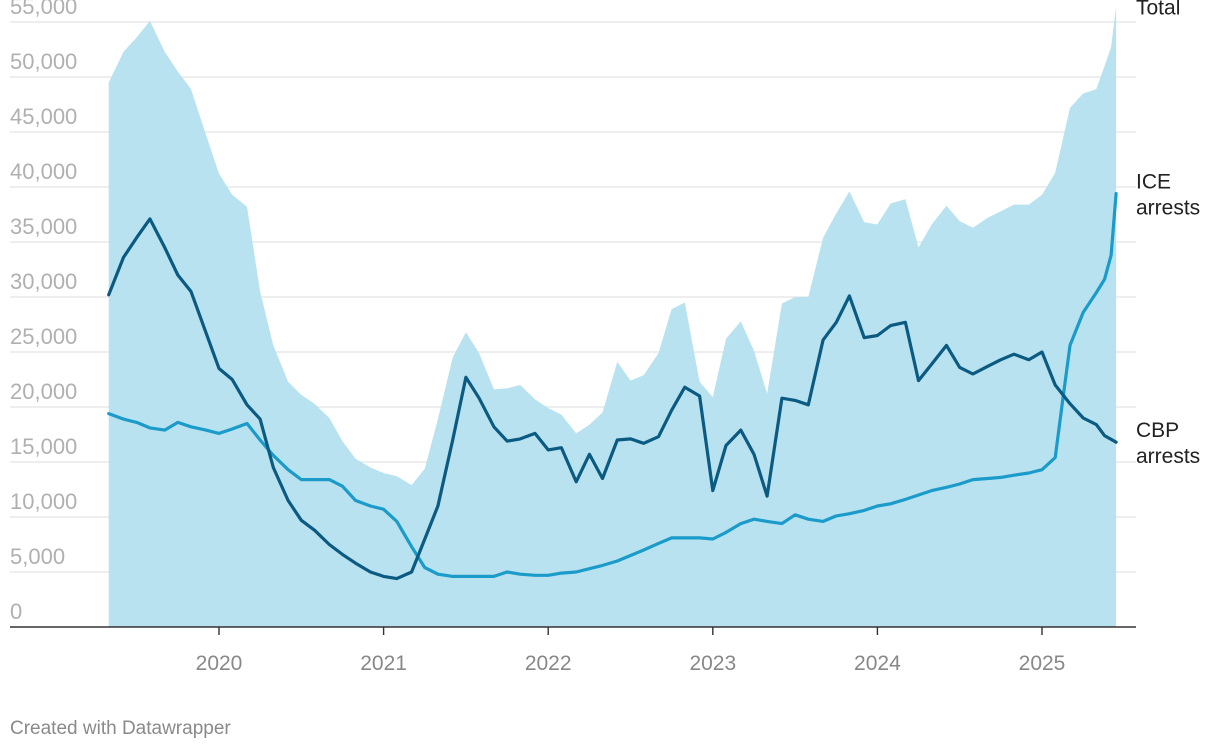 The width and height of the screenshot is (1220, 754). Describe the element at coordinates (1168, 234) in the screenshot. I see `series-labels: Total ICE arrests CBP arrests` at that location.